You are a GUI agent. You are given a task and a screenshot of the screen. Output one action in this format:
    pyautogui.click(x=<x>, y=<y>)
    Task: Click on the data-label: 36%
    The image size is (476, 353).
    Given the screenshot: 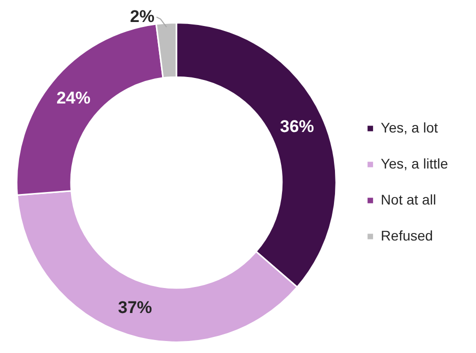 What is the action you would take?
    pyautogui.click(x=297, y=126)
    